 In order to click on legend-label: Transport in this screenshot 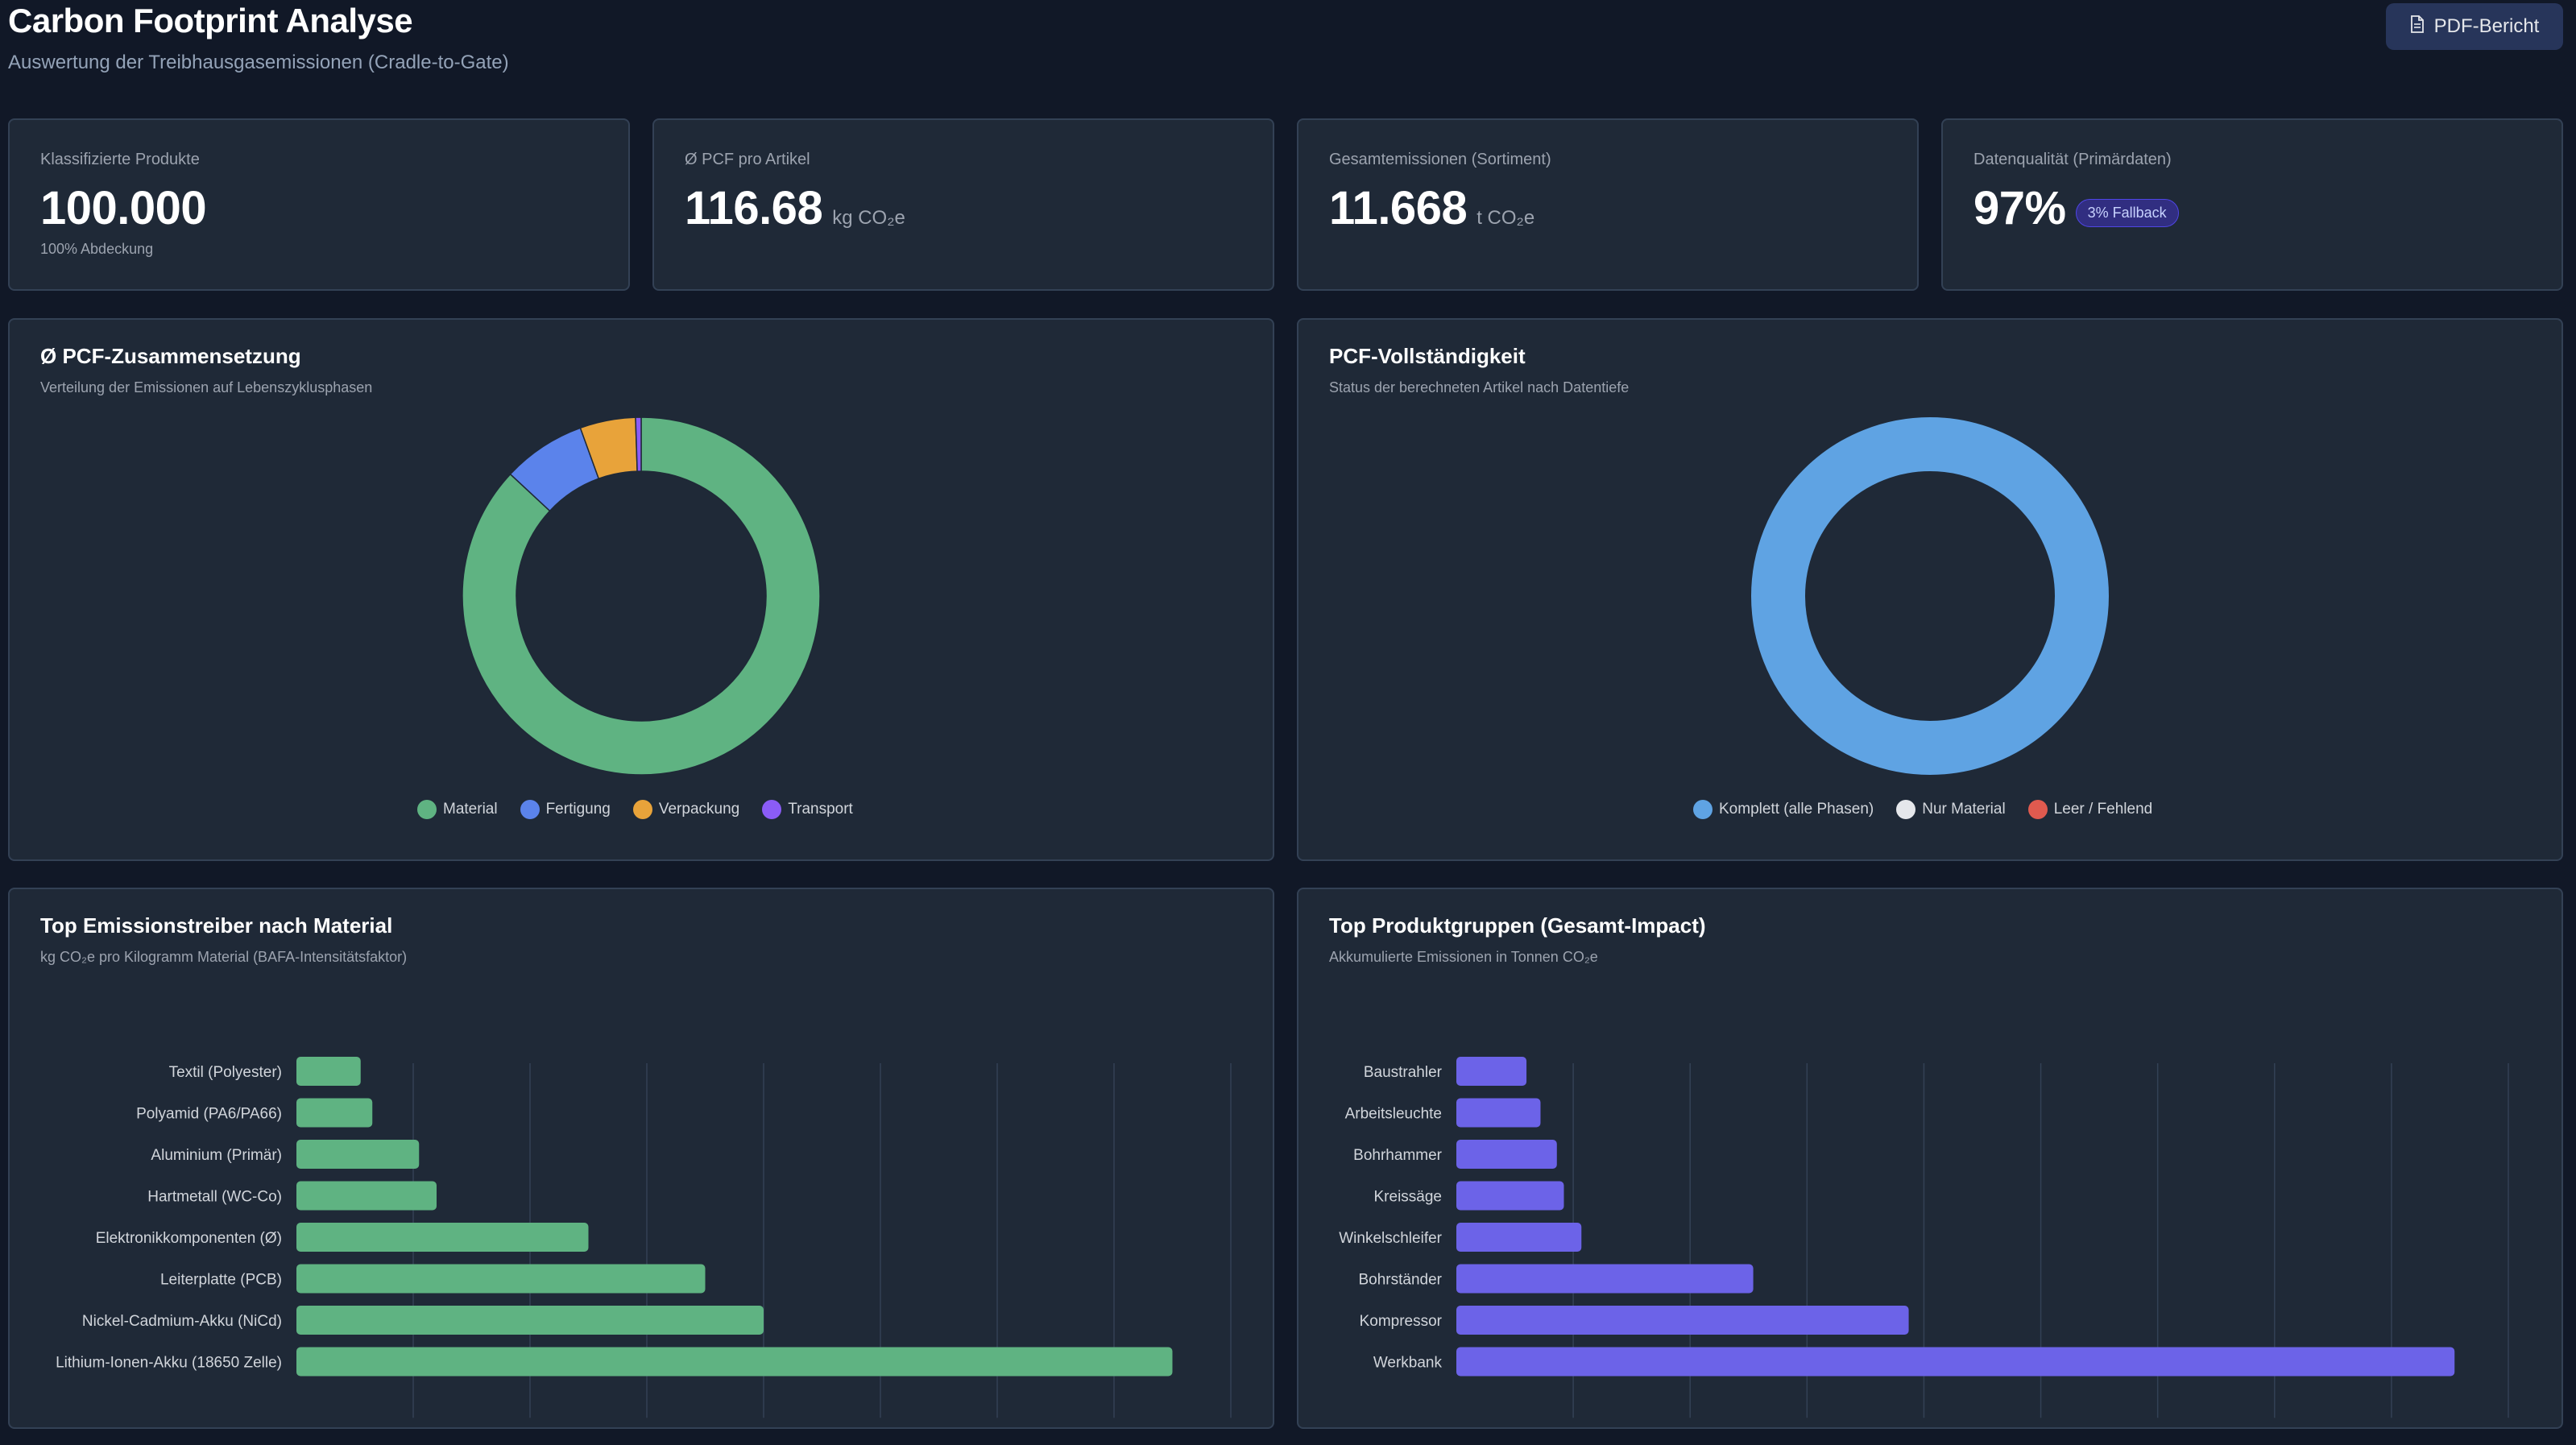, I will do `click(820, 809)`.